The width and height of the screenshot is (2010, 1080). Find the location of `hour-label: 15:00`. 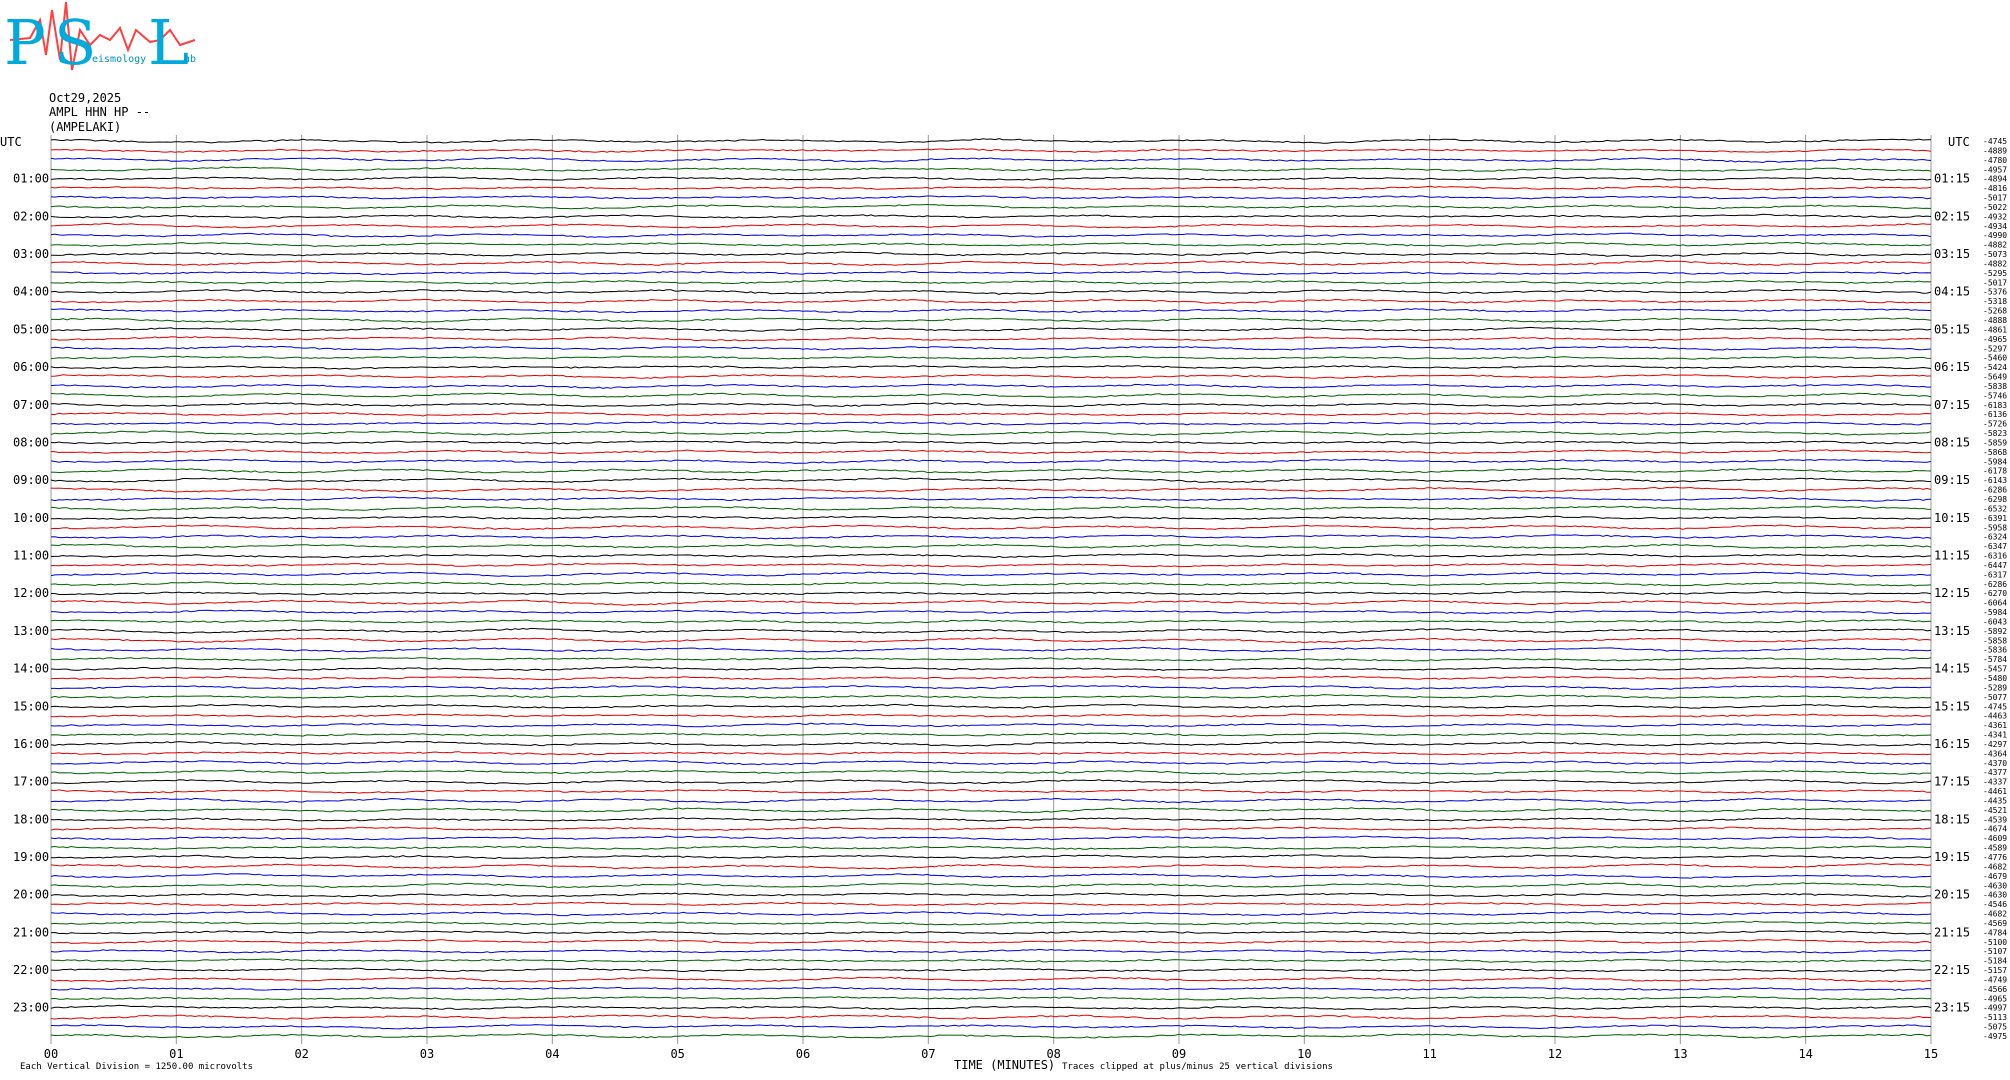

hour-label: 15:00 is located at coordinates (31, 706).